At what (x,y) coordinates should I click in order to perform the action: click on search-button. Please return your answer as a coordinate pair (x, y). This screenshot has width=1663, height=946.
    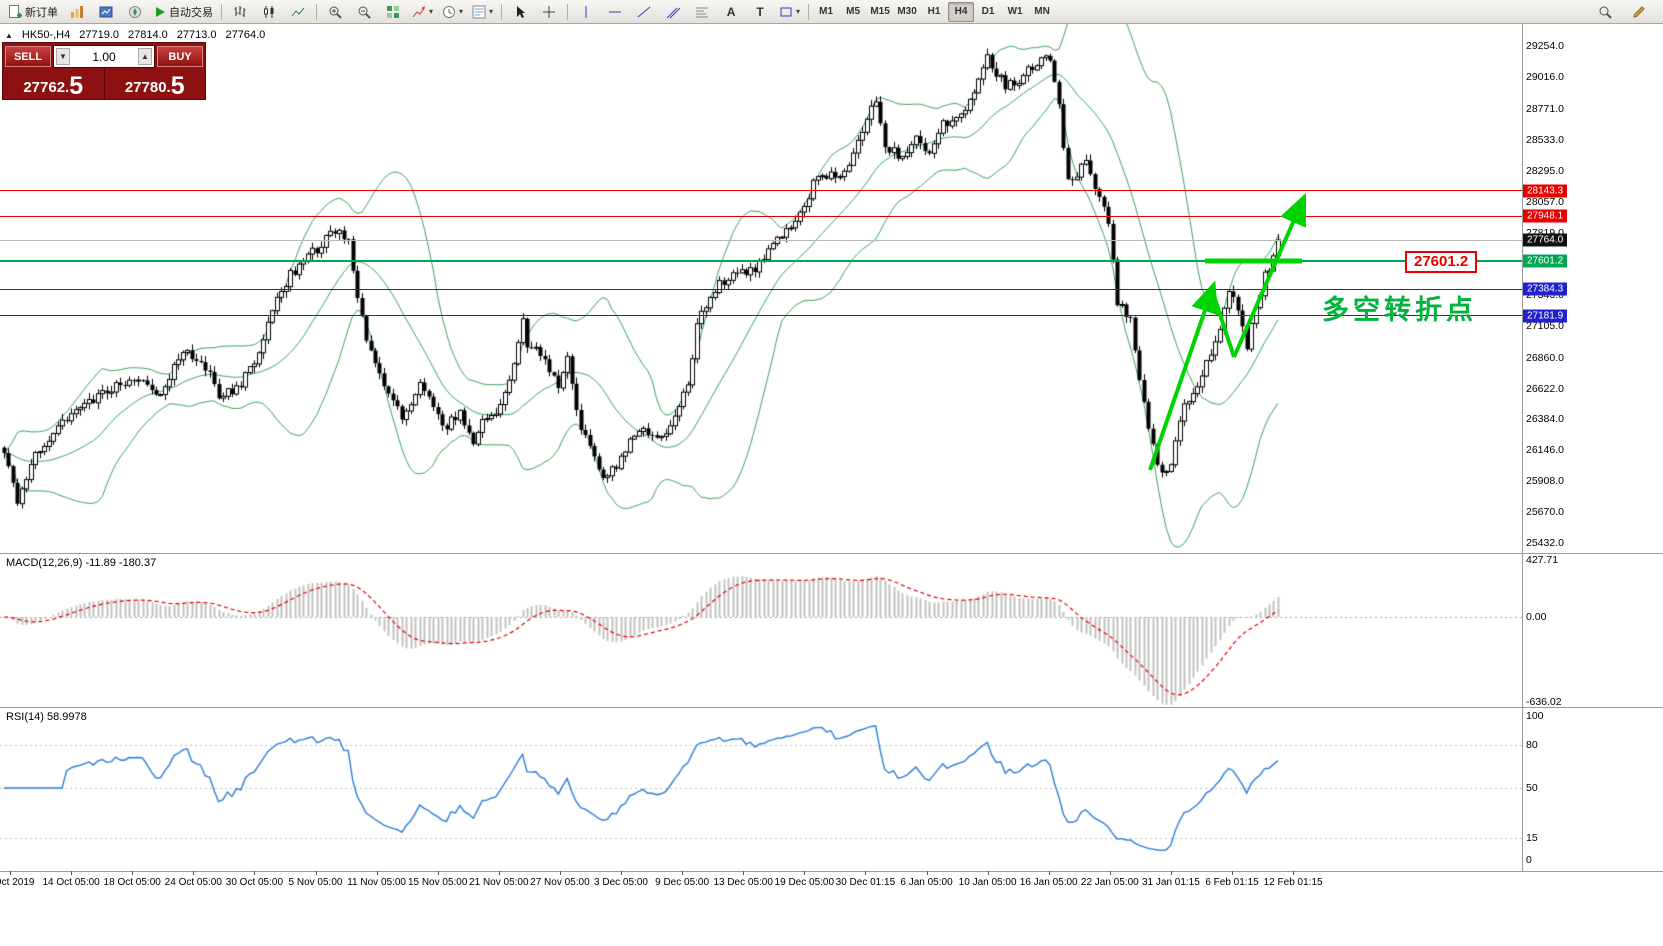
    Looking at the image, I should click on (1605, 12).